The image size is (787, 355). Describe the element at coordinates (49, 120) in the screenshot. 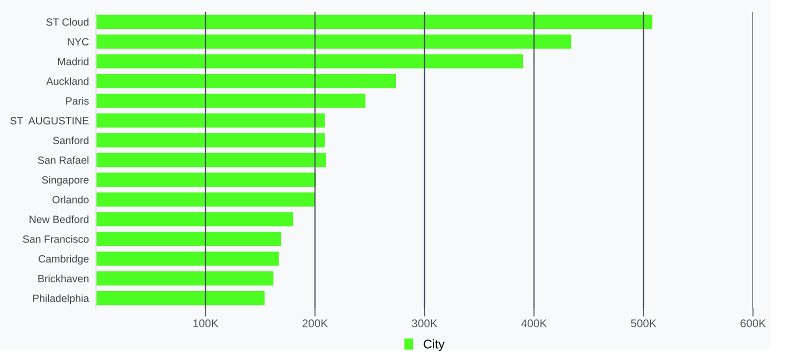

I see `y-tick-label: ST AUGUSTINE` at that location.